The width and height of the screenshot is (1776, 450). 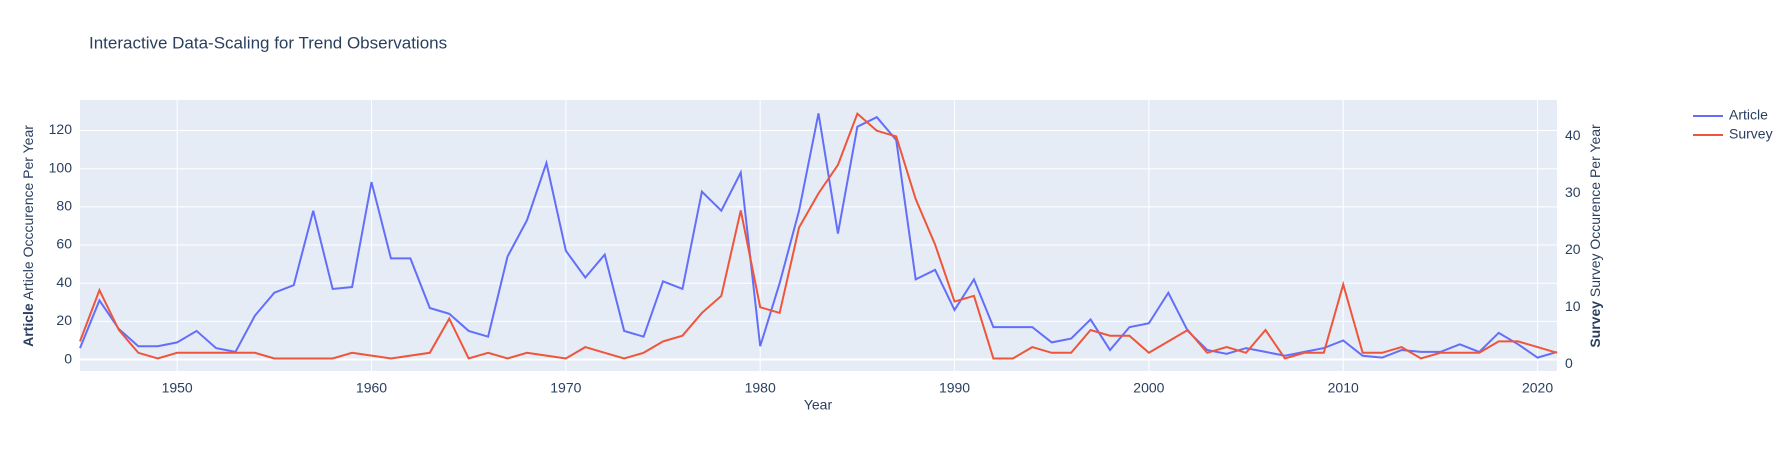 I want to click on y-tick-label: 20, so click(x=64, y=320).